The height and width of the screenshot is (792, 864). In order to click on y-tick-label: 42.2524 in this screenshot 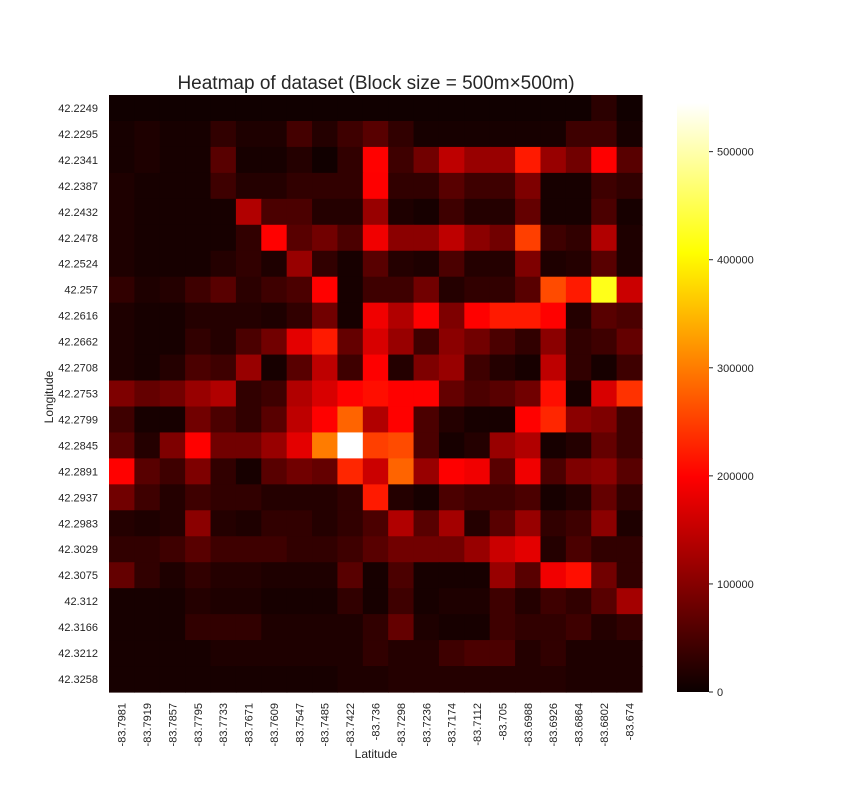, I will do `click(78, 265)`.